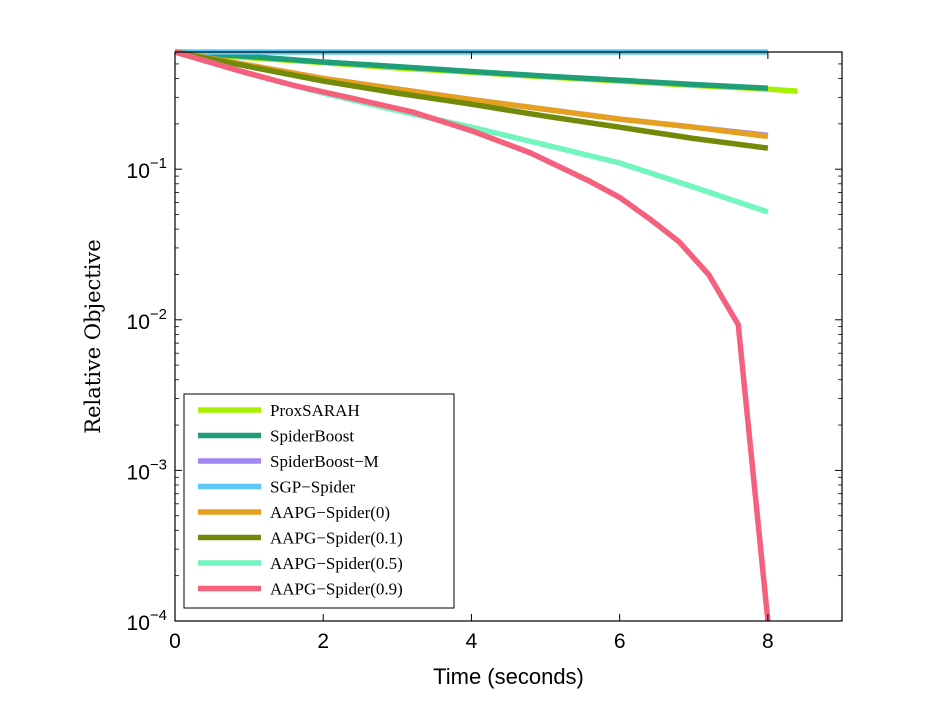  Describe the element at coordinates (336, 563) in the screenshot. I see `legend-entry-label: AAPG−Spider(0.5)` at that location.